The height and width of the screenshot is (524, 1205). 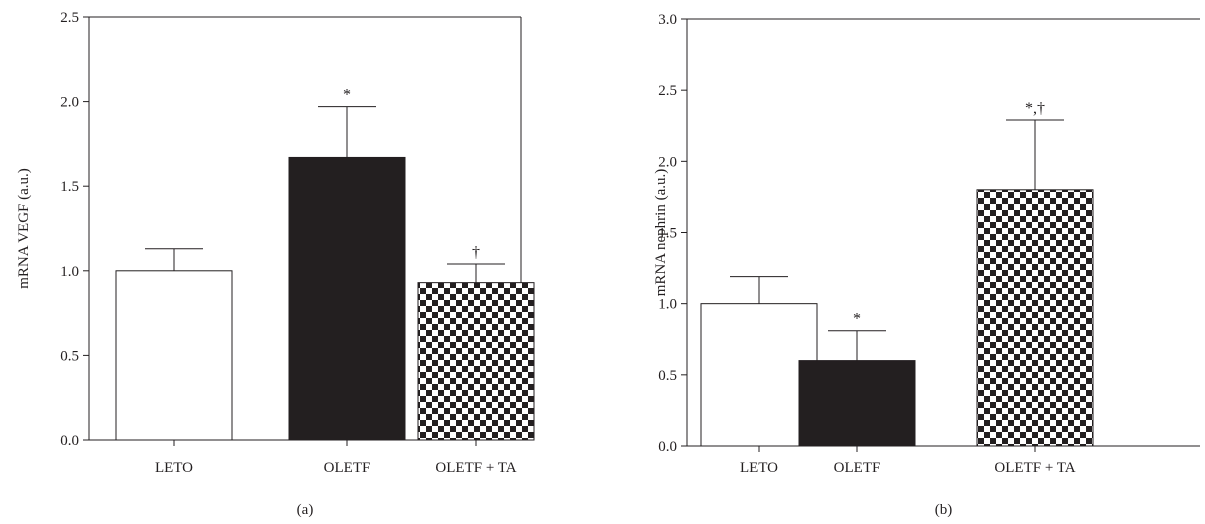 I want to click on panel-label: (a), so click(x=305, y=510).